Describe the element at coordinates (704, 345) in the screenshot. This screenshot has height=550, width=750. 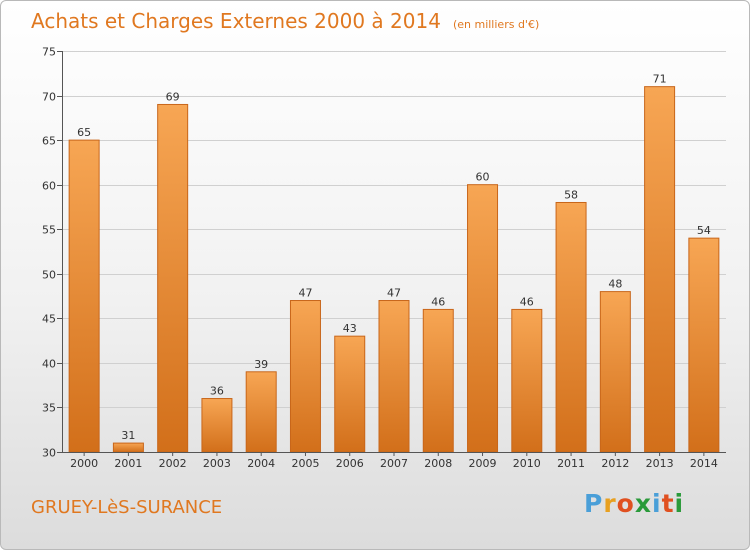
I see `bar-2014` at that location.